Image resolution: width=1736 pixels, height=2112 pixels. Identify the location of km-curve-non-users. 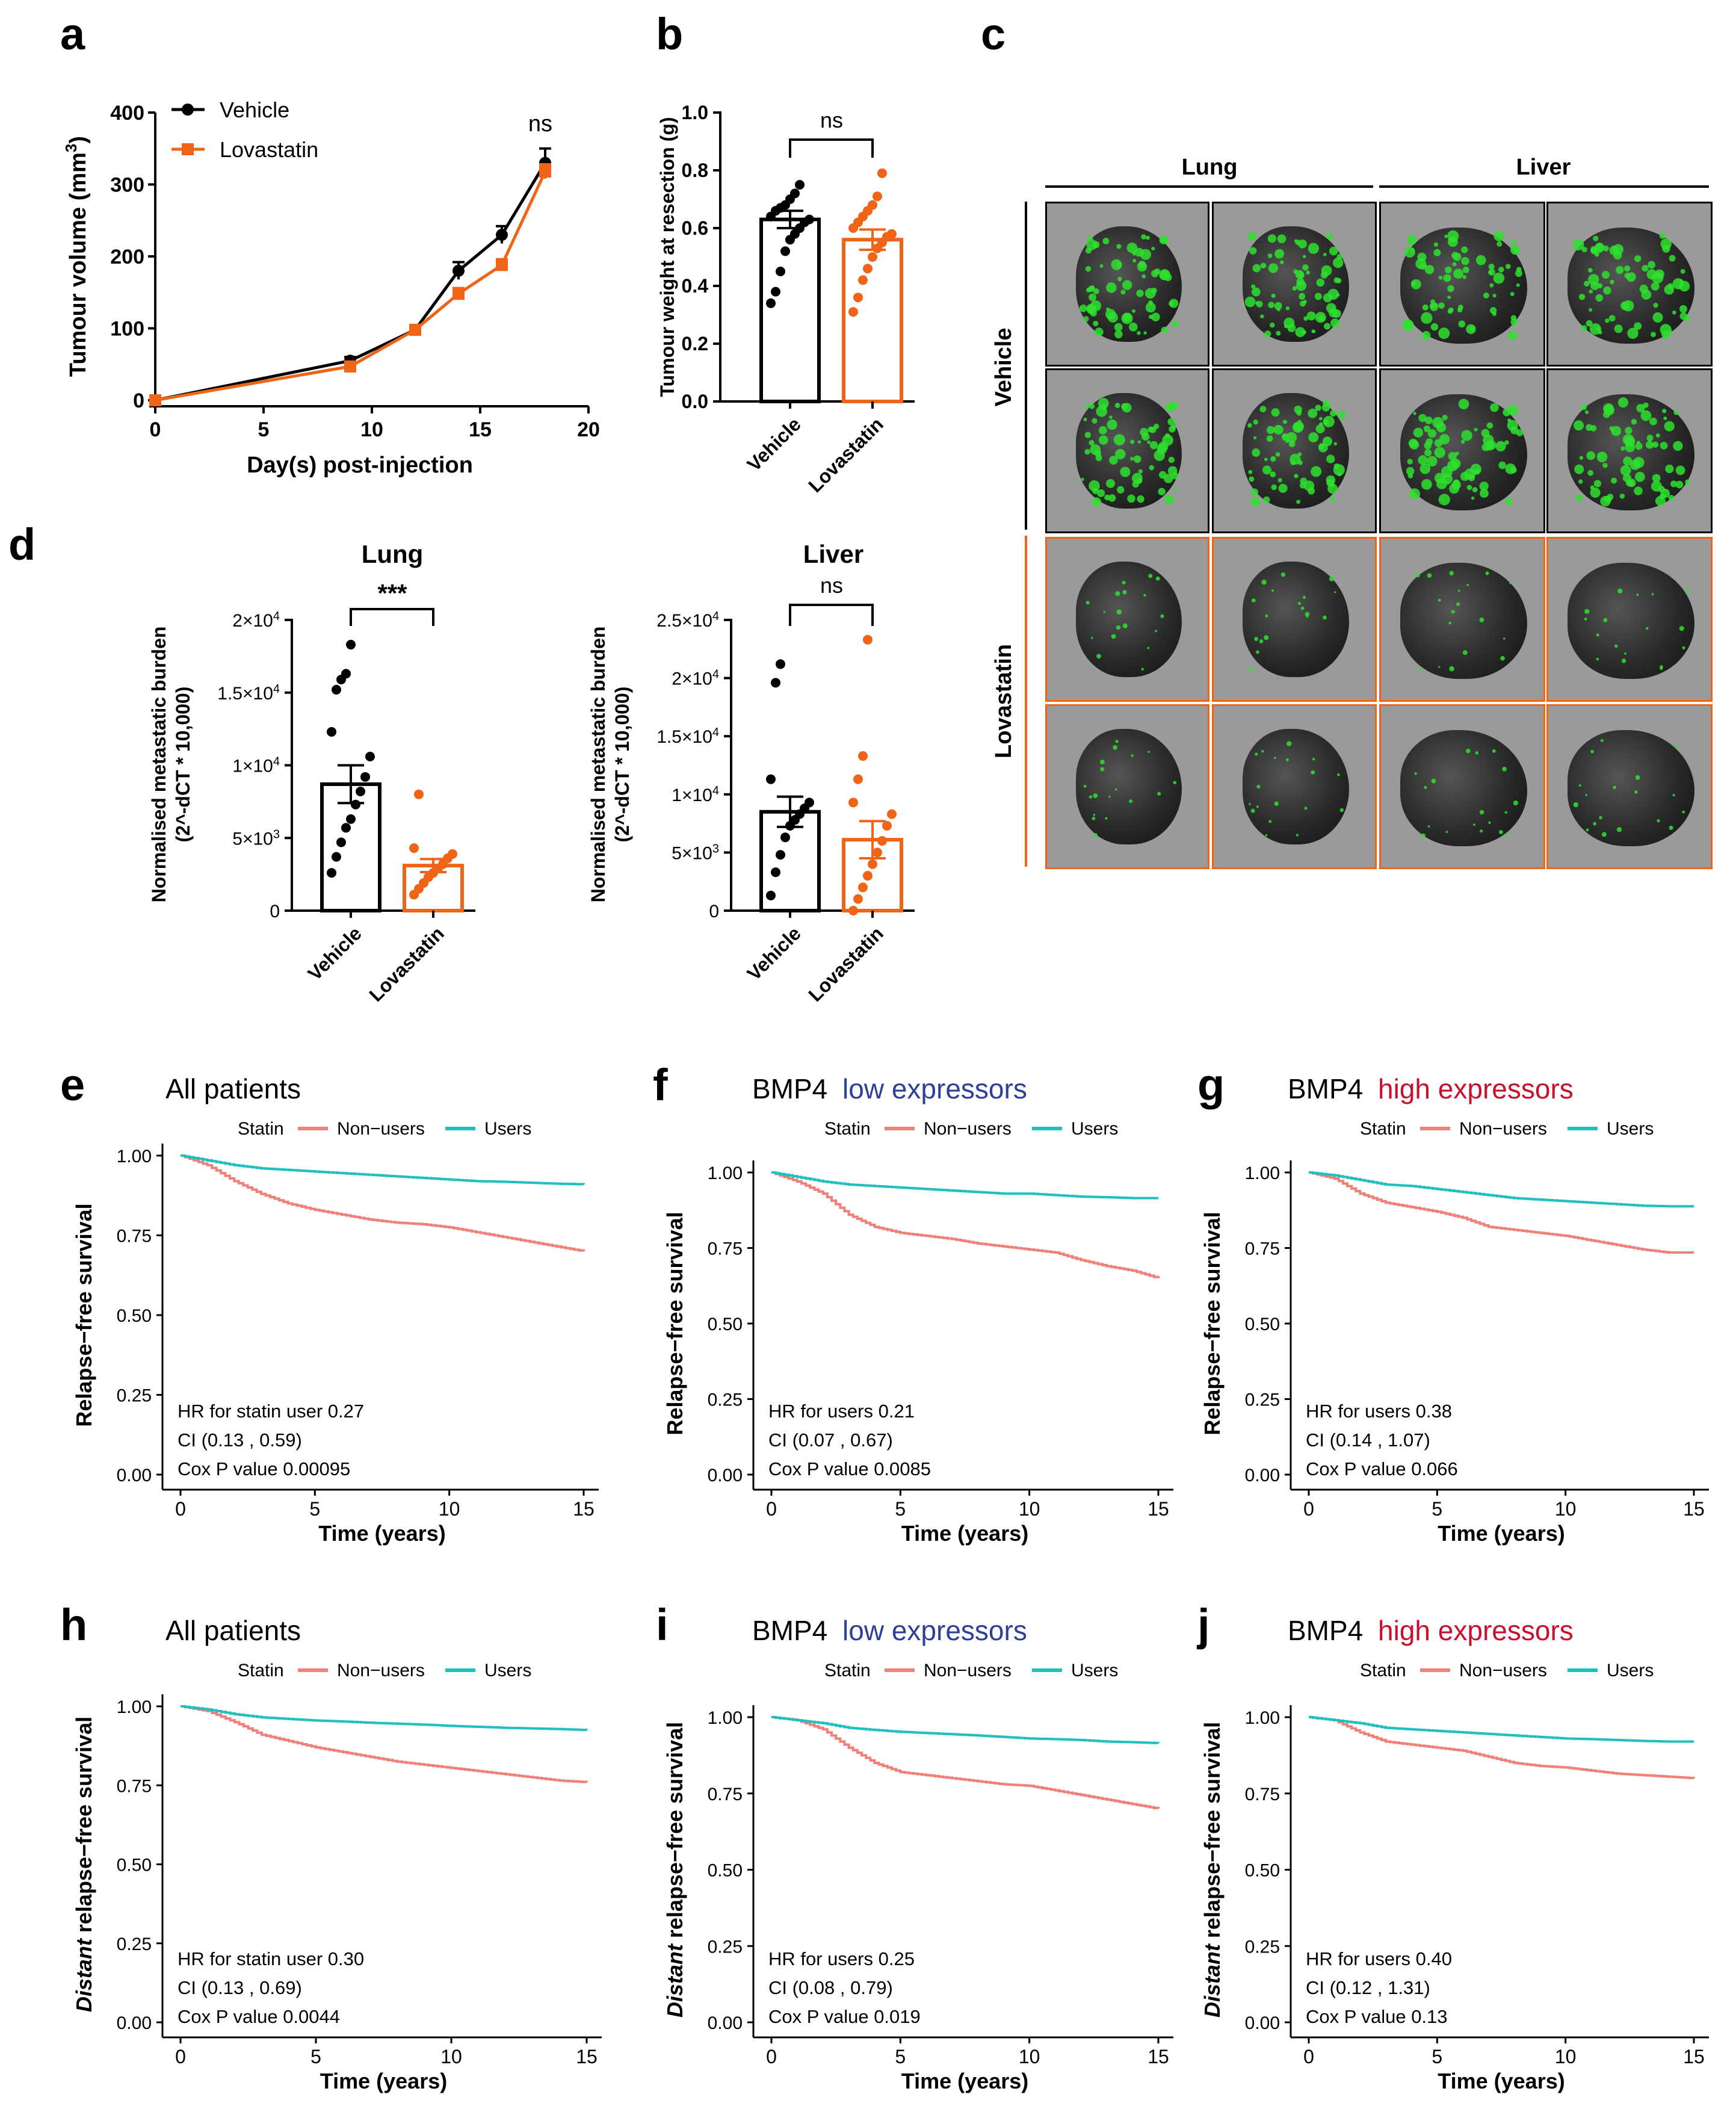
(1501, 1212).